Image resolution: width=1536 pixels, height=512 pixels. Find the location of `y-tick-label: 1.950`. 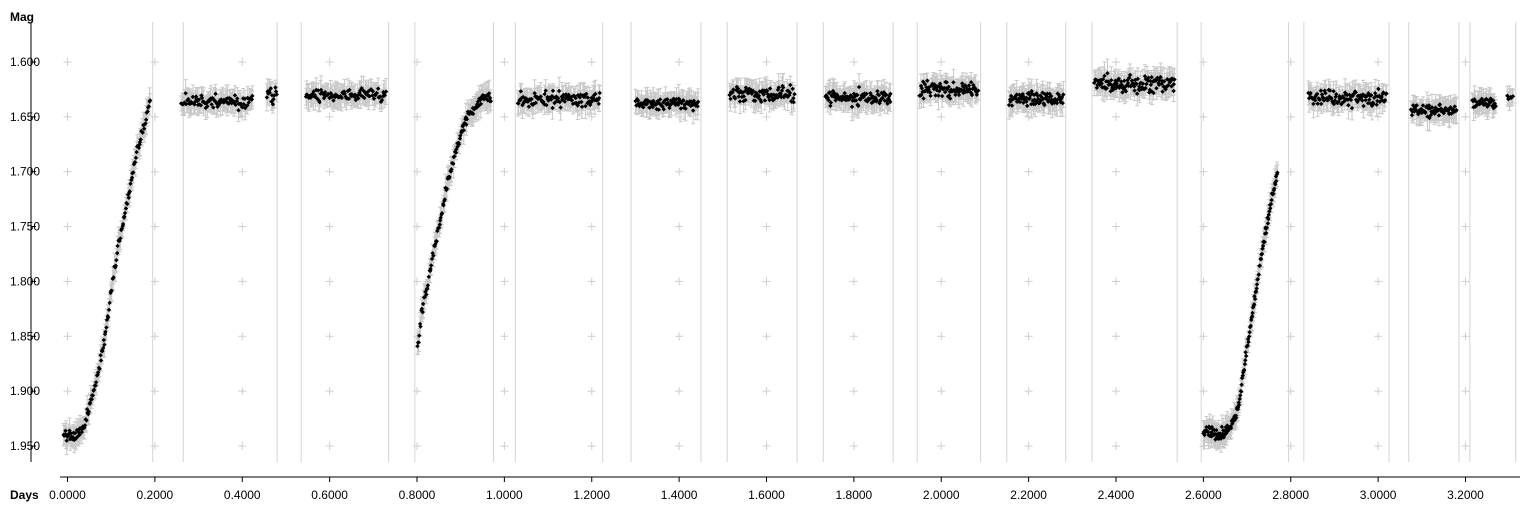

y-tick-label: 1.950 is located at coordinates (25, 446).